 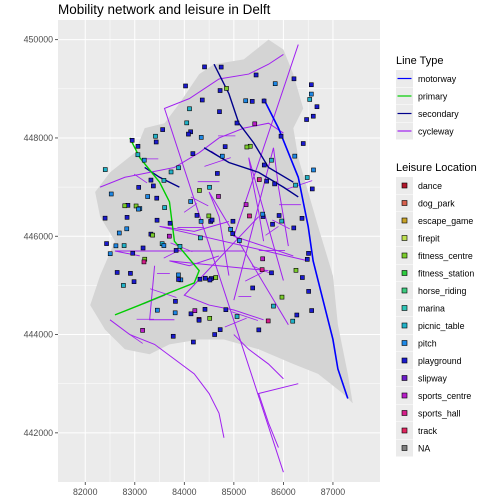 What do you see at coordinates (38, 433) in the screenshot?
I see `y-tick-label: 442000` at bounding box center [38, 433].